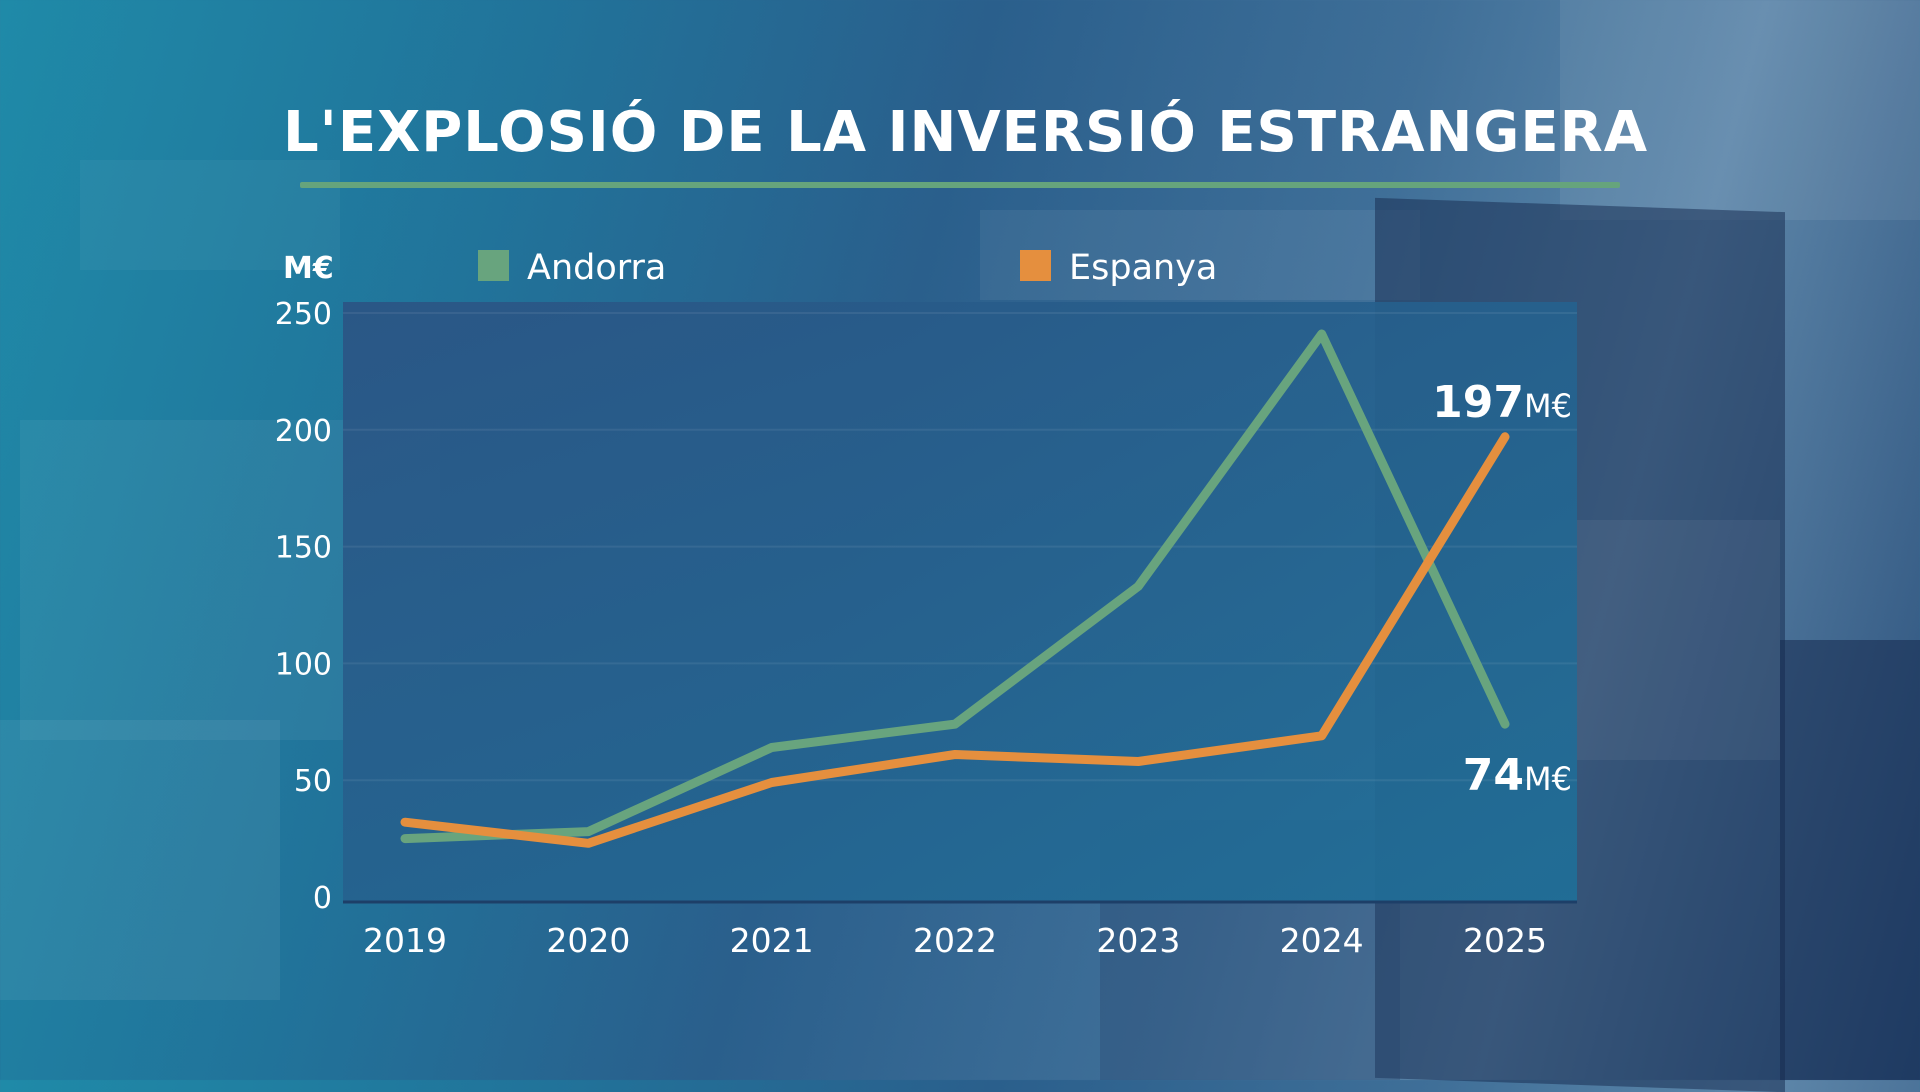  Describe the element at coordinates (1143, 268) in the screenshot. I see `legend-label-espanya: Espanya` at that location.